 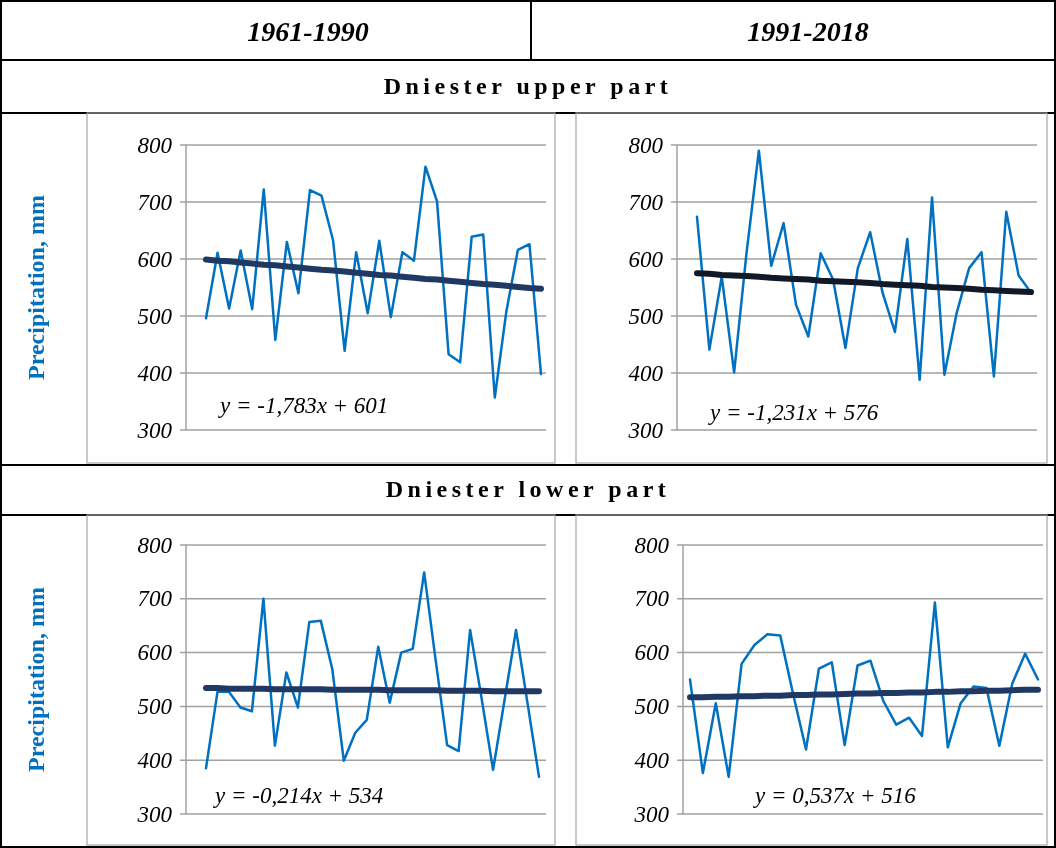 What do you see at coordinates (808, 32) in the screenshot?
I see `chart-title: 1991-2018` at bounding box center [808, 32].